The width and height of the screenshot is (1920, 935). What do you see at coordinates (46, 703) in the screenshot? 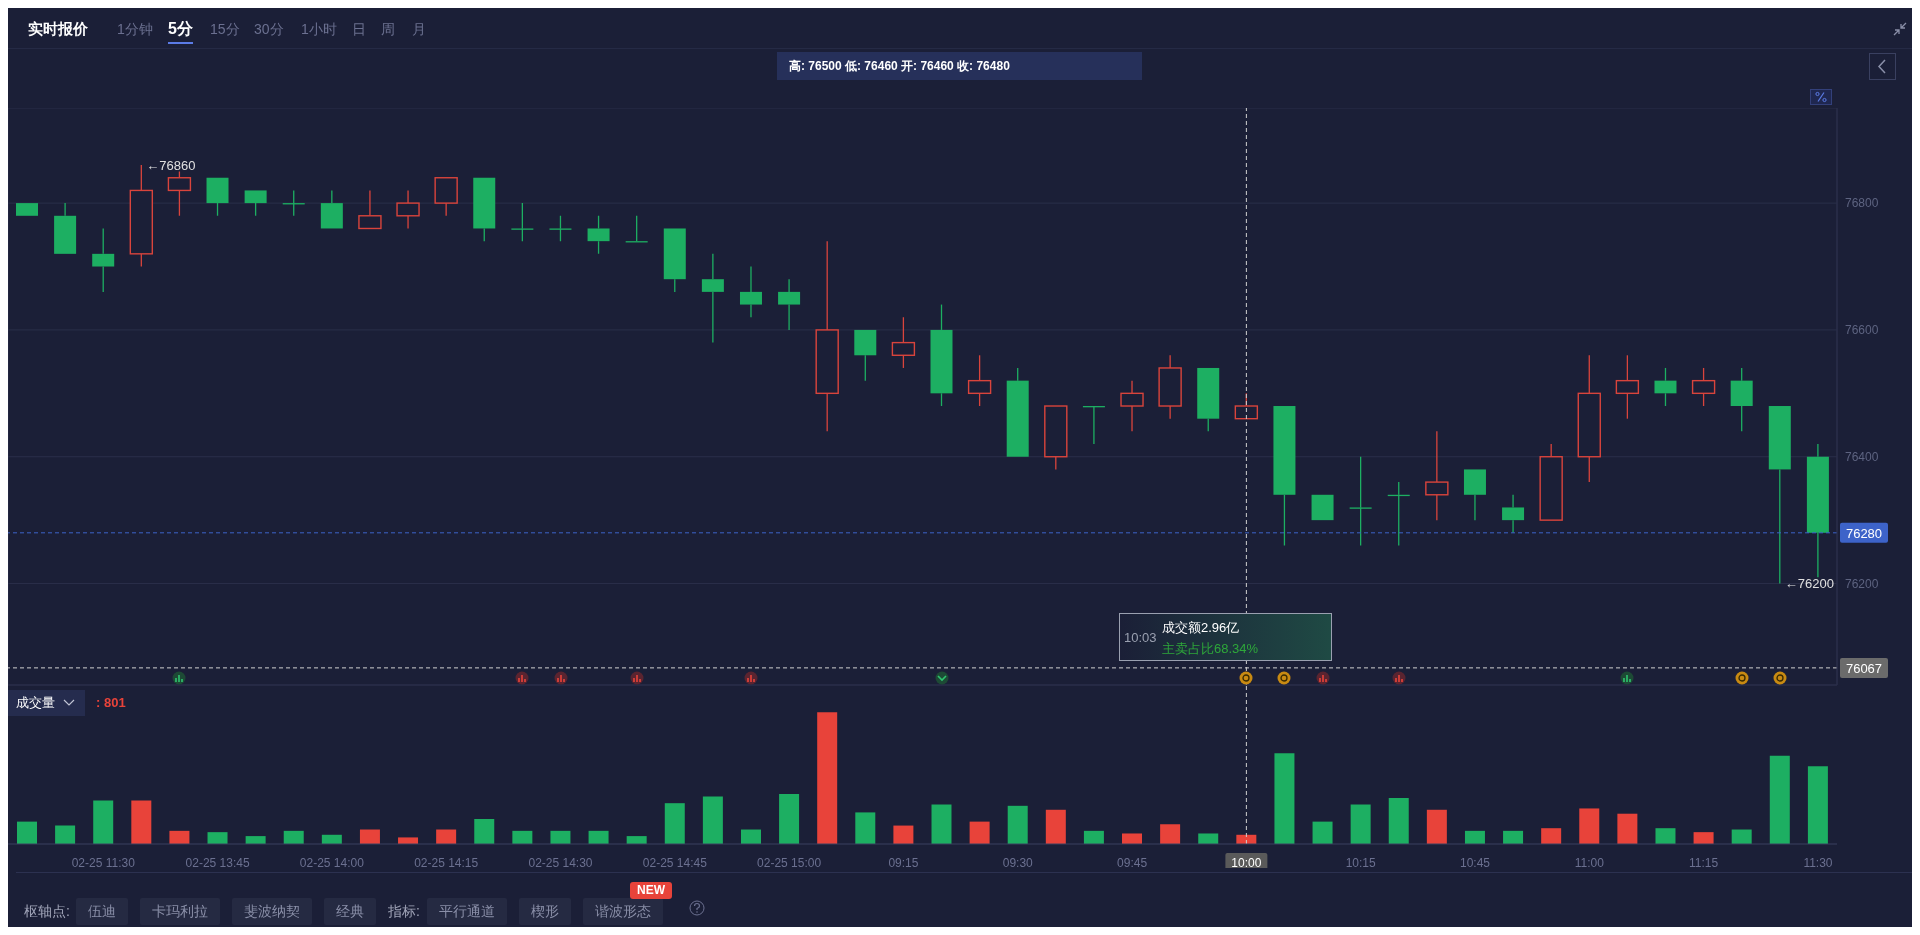
I see `chart-title: 成交量` at bounding box center [46, 703].